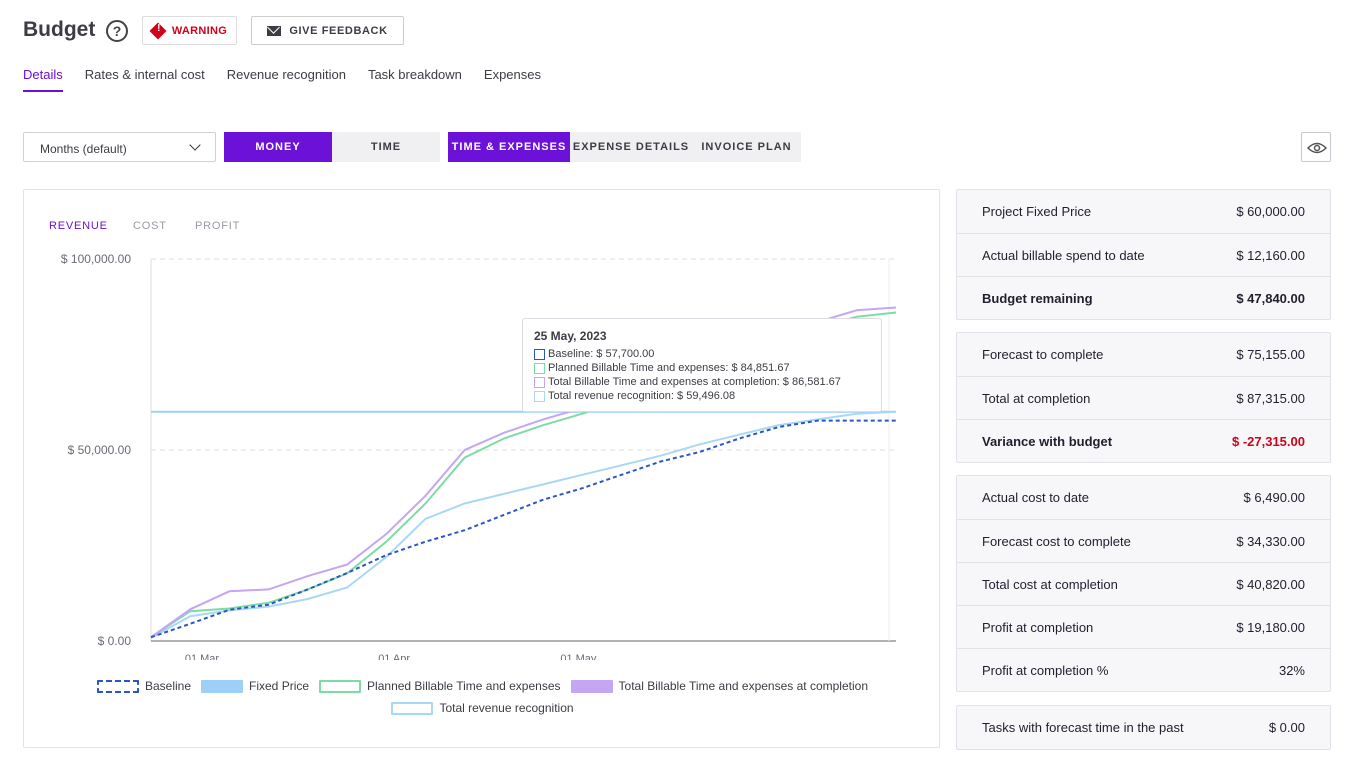 This screenshot has width=1352, height=770. What do you see at coordinates (464, 686) in the screenshot?
I see `legend-label: Planned Billable Time and expenses` at bounding box center [464, 686].